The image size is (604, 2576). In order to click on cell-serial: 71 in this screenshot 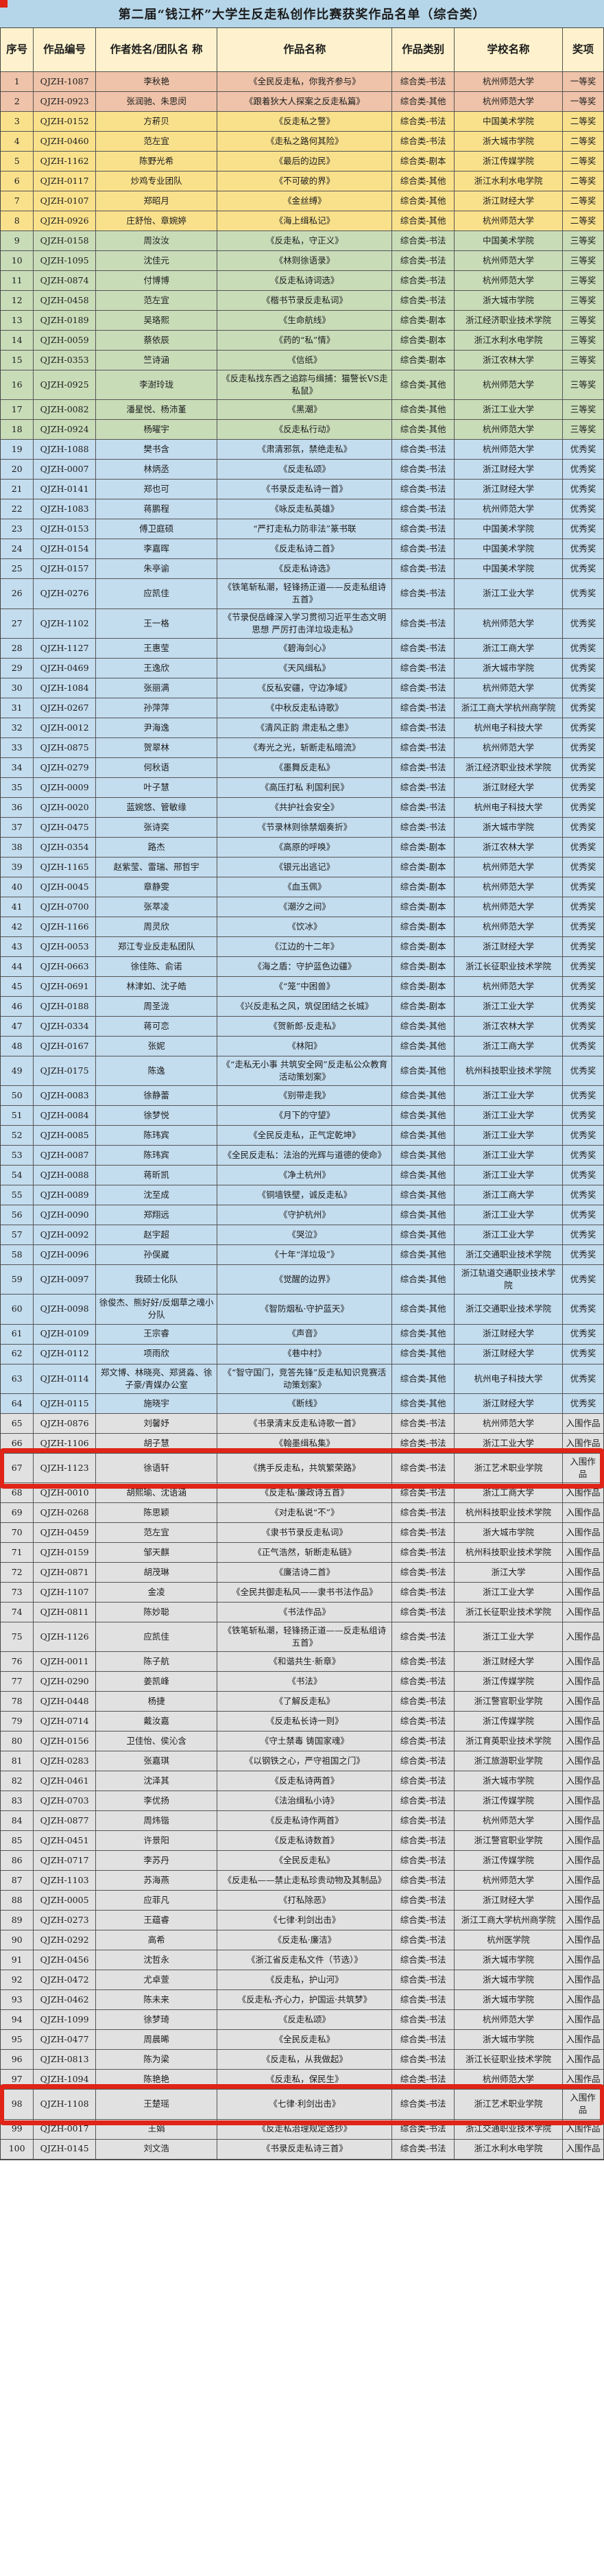, I will do `click(17, 1553)`.